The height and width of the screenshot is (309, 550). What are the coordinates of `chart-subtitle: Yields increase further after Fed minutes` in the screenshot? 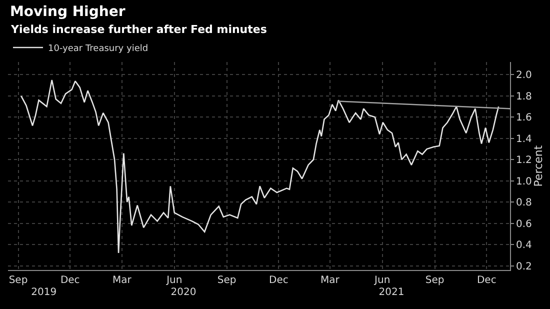 It's located at (139, 29).